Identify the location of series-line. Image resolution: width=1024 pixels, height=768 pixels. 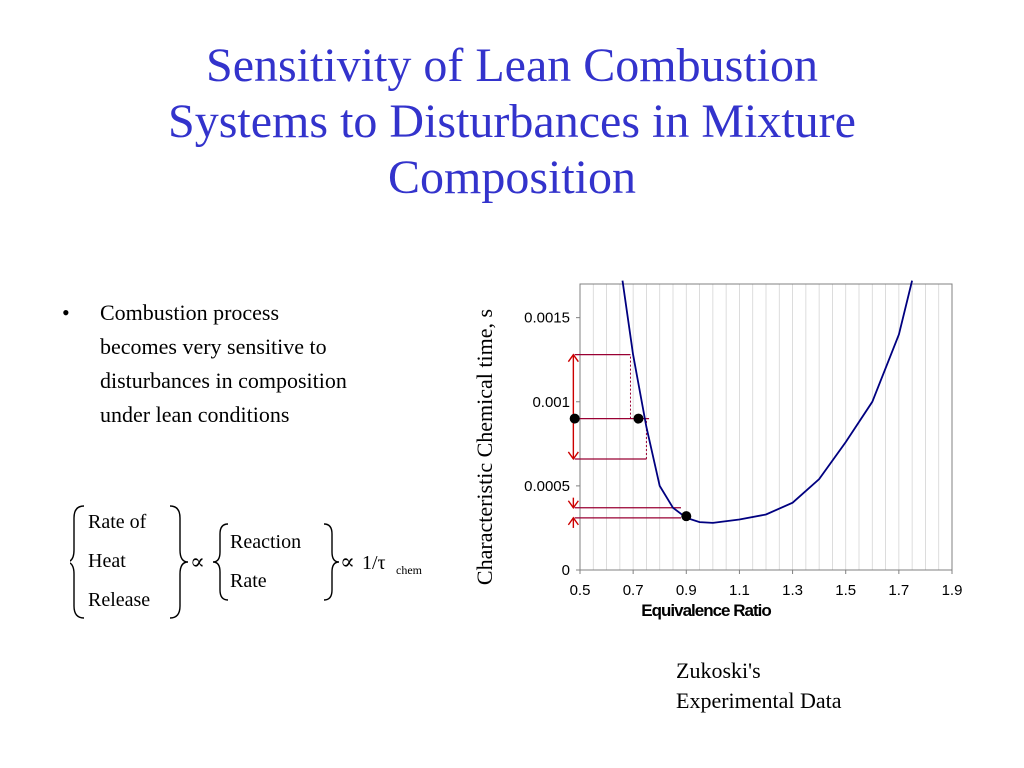
(767, 402).